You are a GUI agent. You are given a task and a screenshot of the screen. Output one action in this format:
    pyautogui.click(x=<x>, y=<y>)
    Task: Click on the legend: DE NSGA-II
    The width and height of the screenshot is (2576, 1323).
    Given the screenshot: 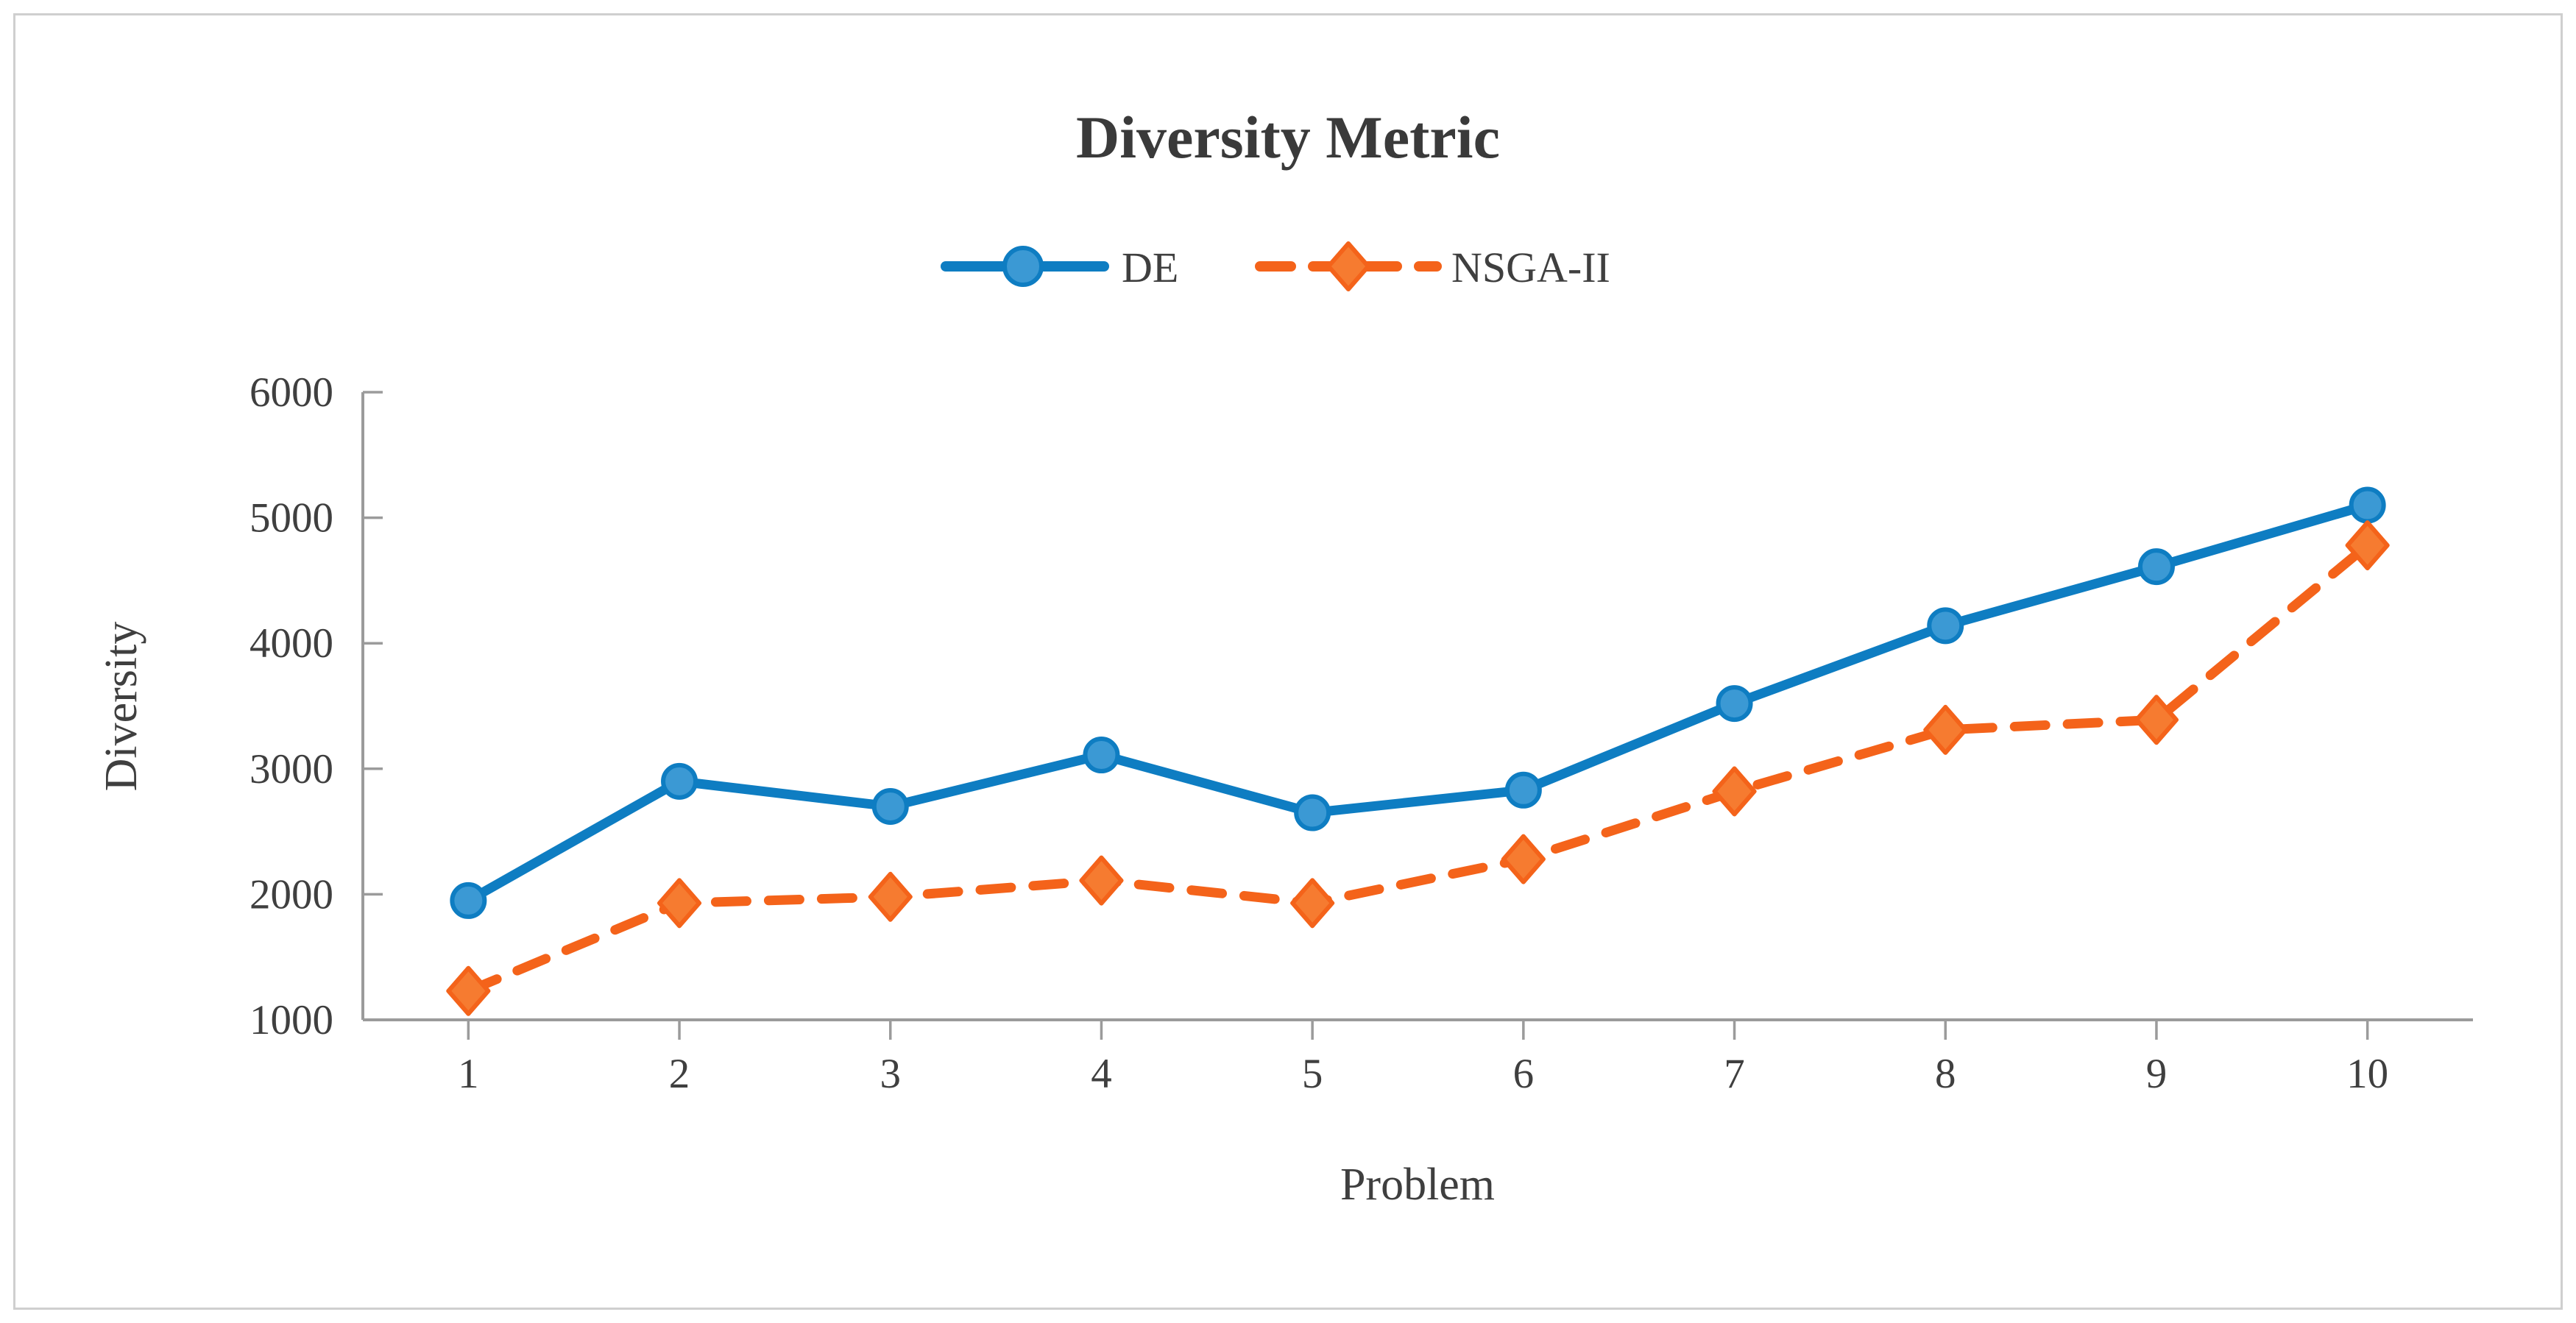 What is the action you would take?
    pyautogui.click(x=1275, y=266)
    